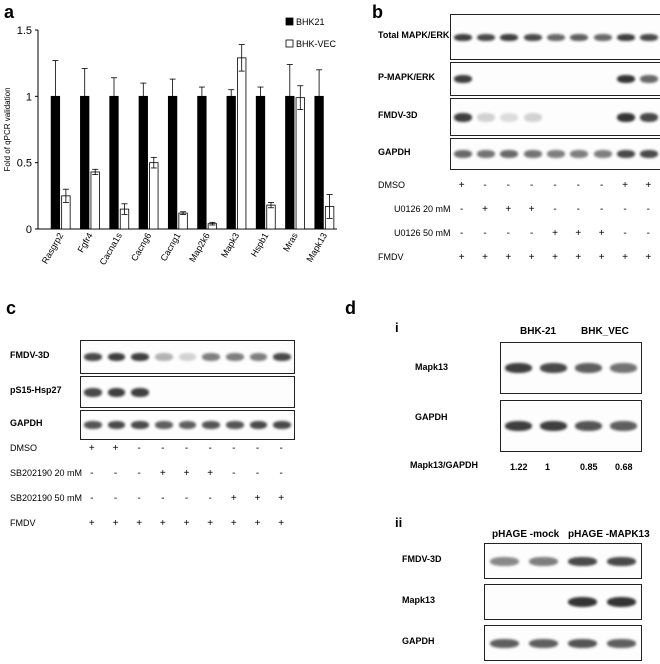 The height and width of the screenshot is (664, 660). I want to click on x-tick-label: Fgfr4, so click(85, 242).